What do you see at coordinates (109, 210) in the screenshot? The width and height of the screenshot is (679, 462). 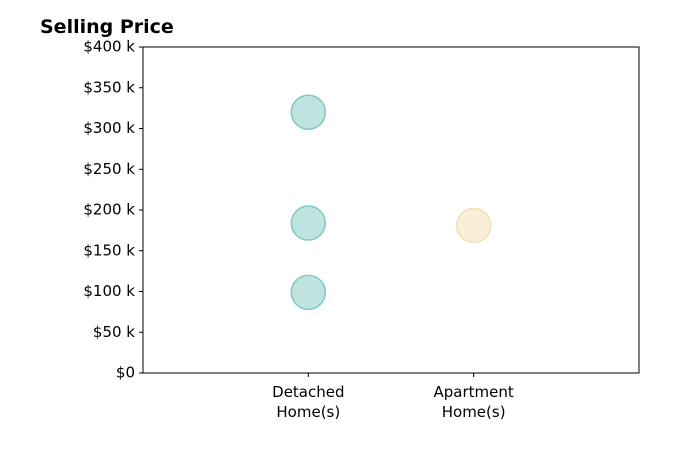 I see `y-tick-label: $200 k` at bounding box center [109, 210].